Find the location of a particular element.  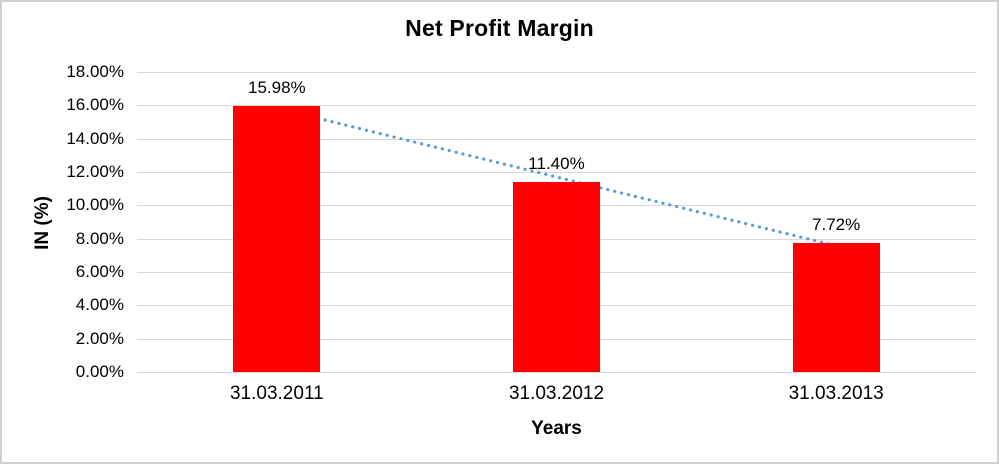

y-axis-tick-label: 16.00% is located at coordinates (95, 105).